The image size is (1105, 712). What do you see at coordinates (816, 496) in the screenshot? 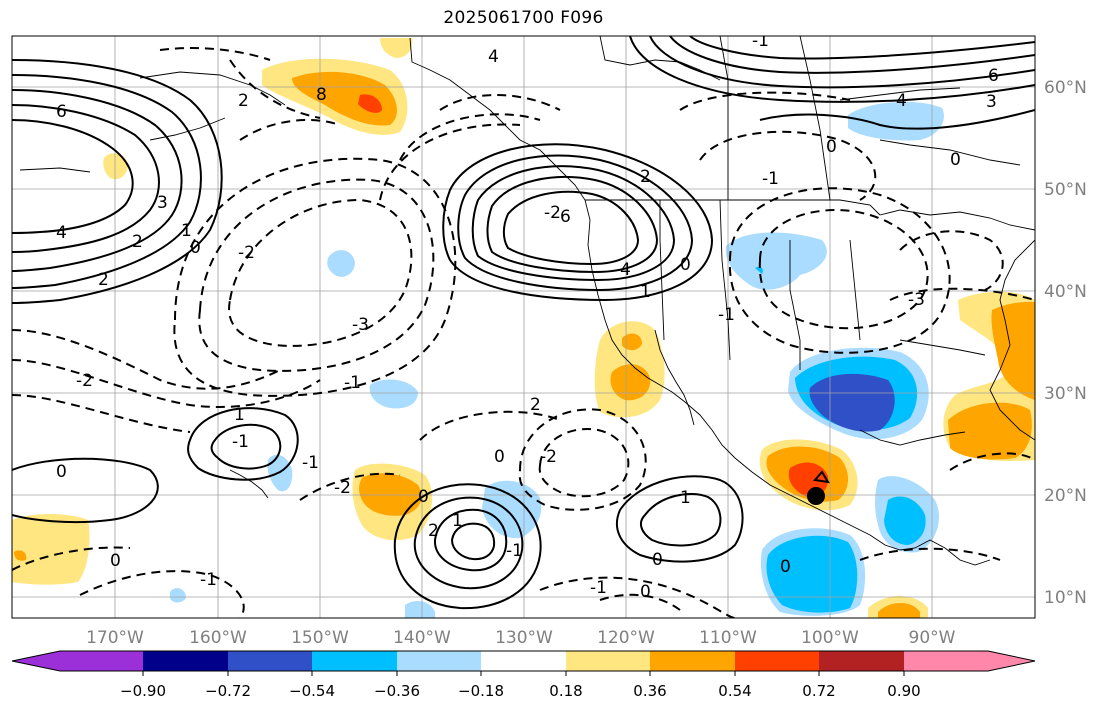
I see `location-marker` at bounding box center [816, 496].